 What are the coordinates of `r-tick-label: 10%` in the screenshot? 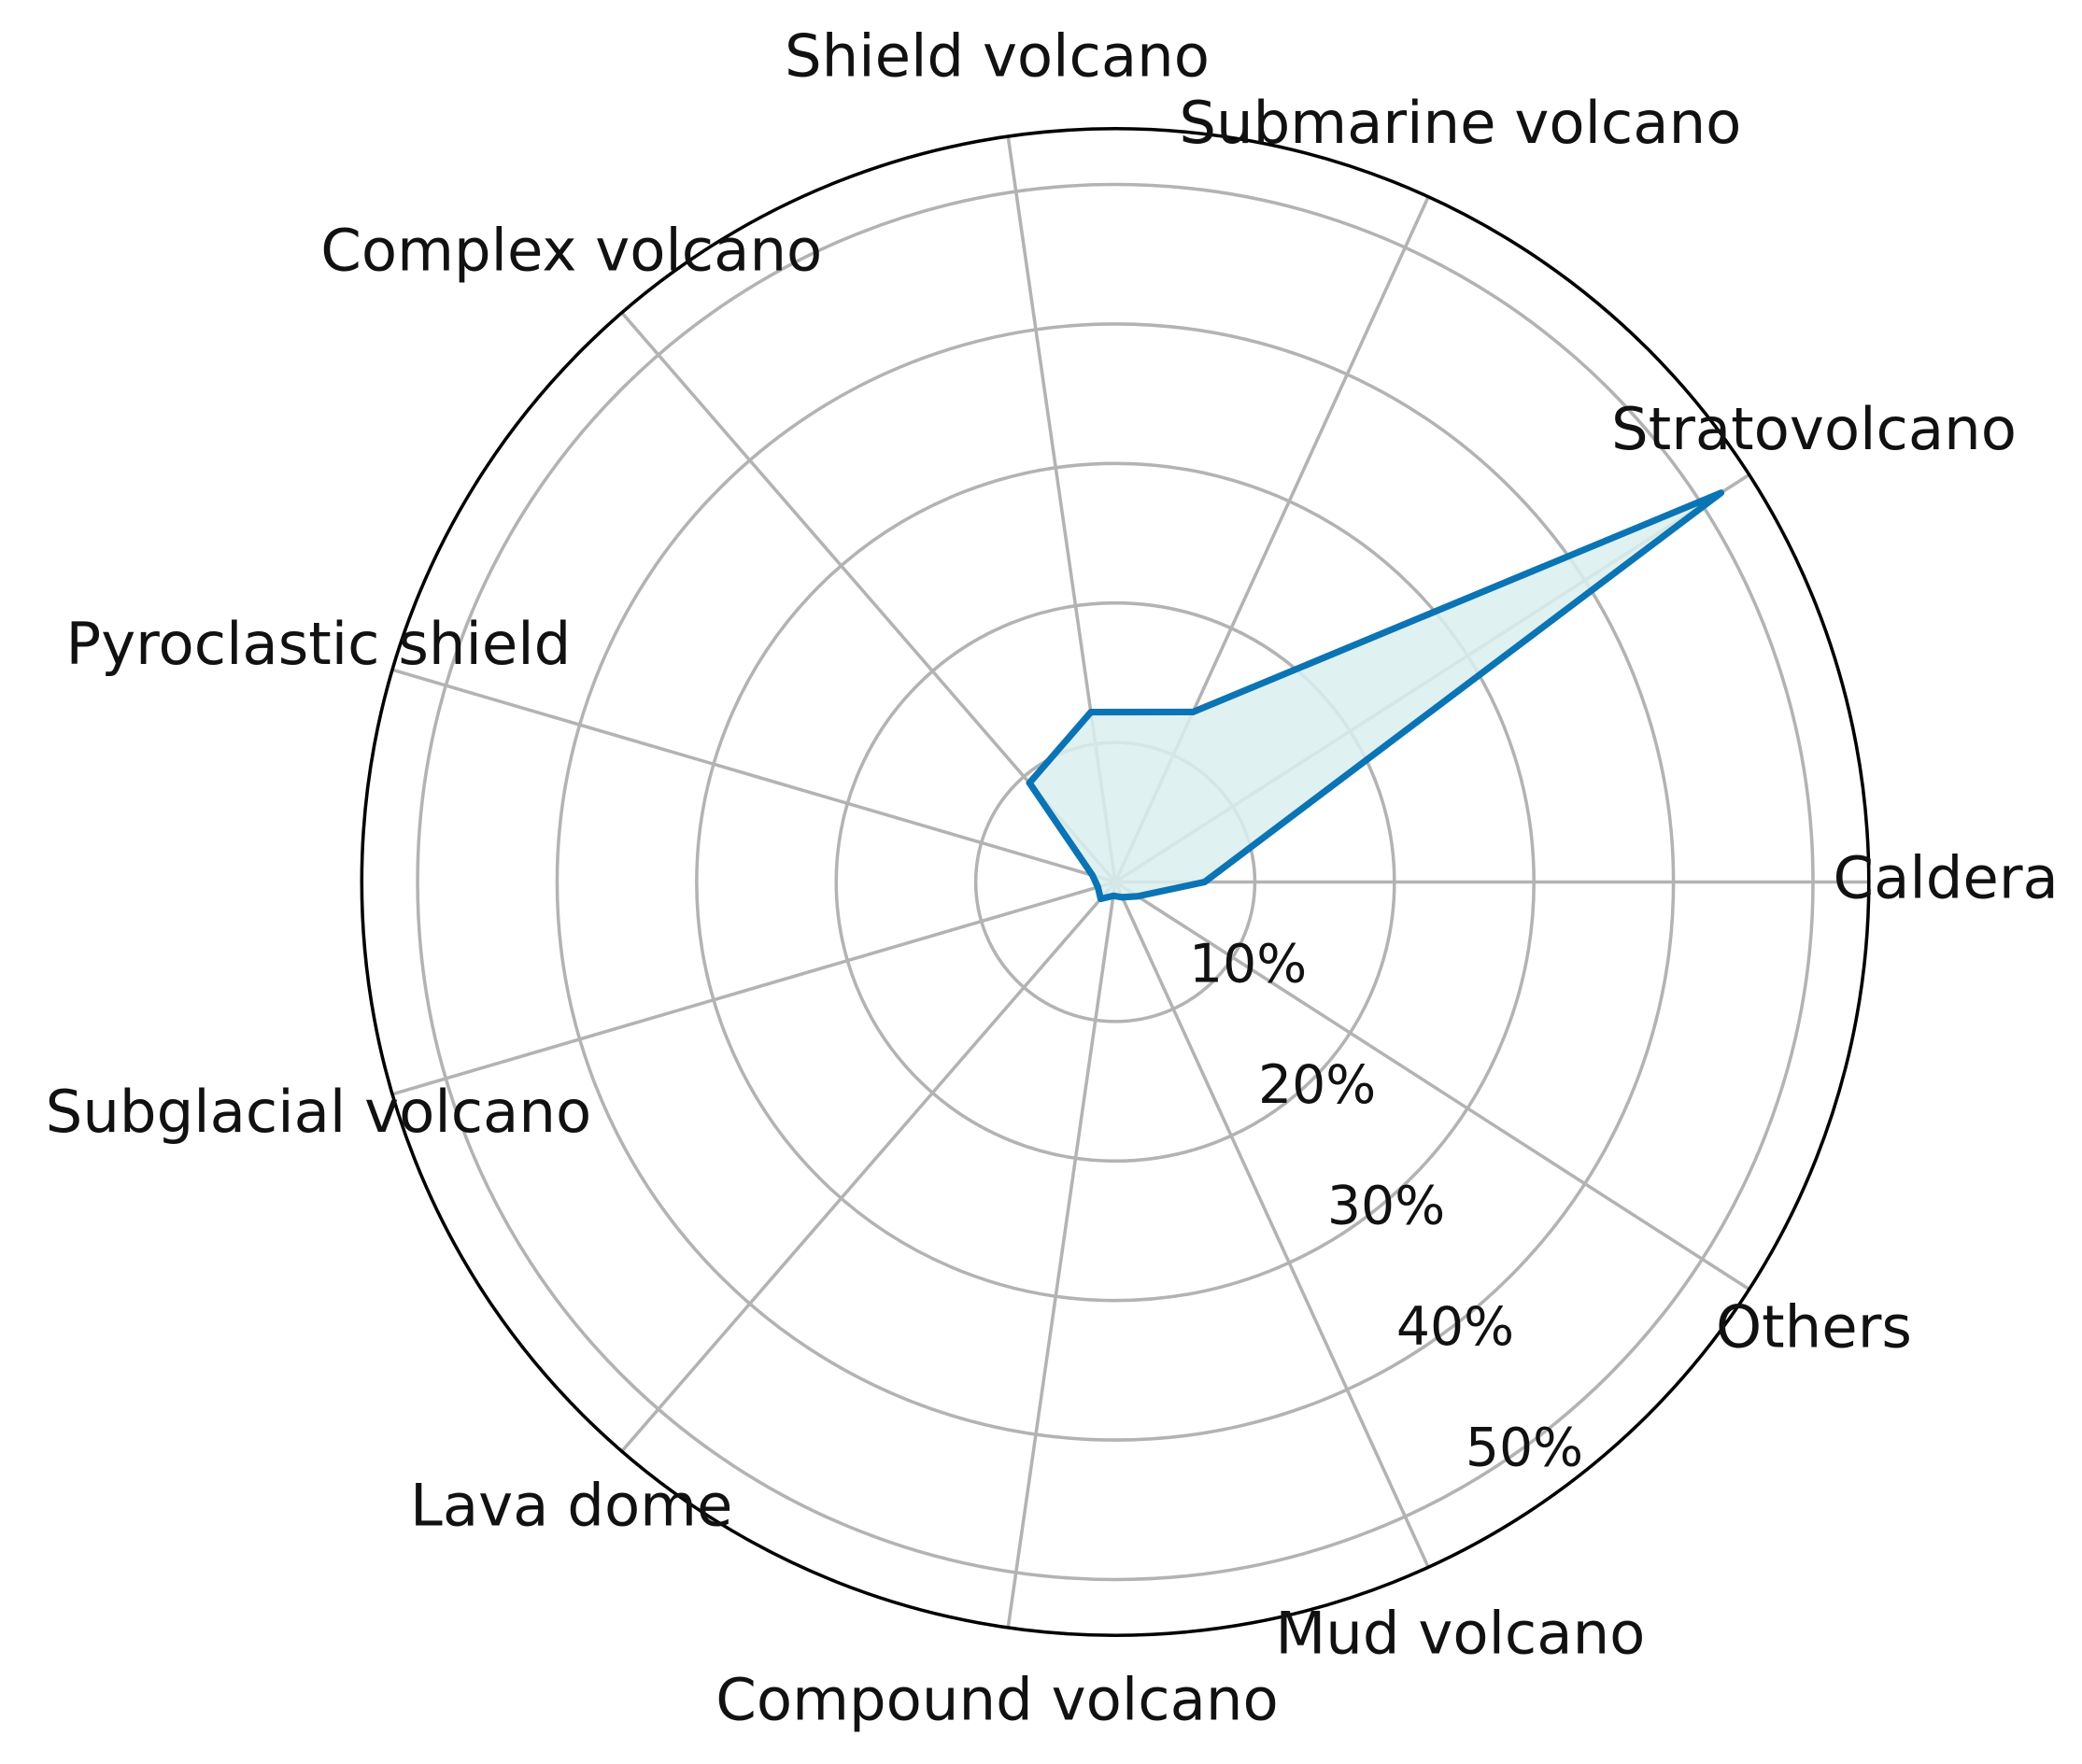 It's located at (1248, 964).